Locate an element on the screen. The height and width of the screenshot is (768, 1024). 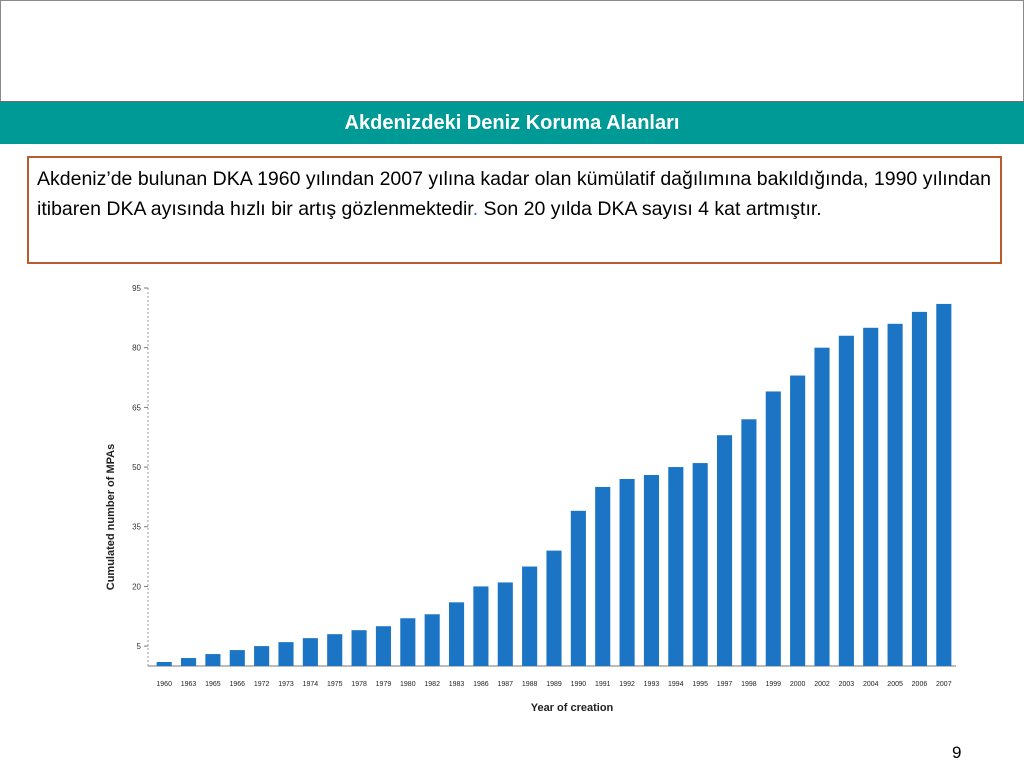
title-band: Akdenizdeki Deniz Koruma Alanları is located at coordinates (512, 122).